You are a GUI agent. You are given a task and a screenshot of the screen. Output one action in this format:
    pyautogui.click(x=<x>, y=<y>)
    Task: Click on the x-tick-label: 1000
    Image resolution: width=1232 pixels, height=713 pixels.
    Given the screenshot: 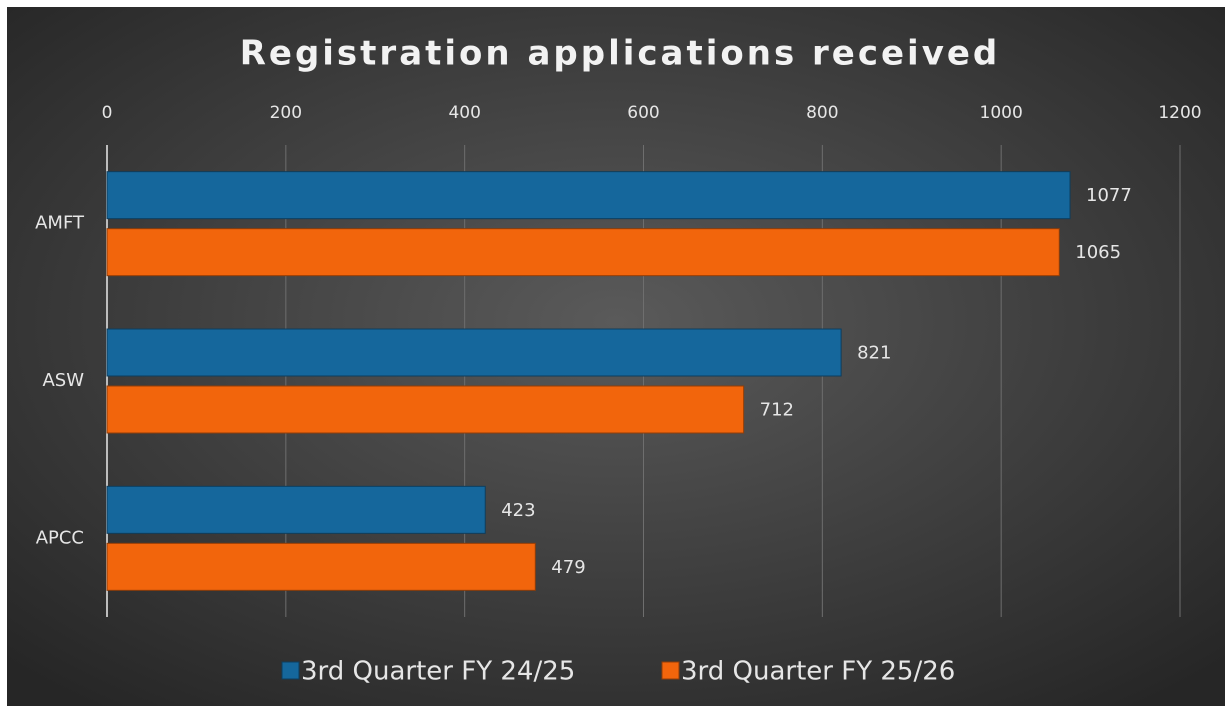 What is the action you would take?
    pyautogui.click(x=1001, y=113)
    